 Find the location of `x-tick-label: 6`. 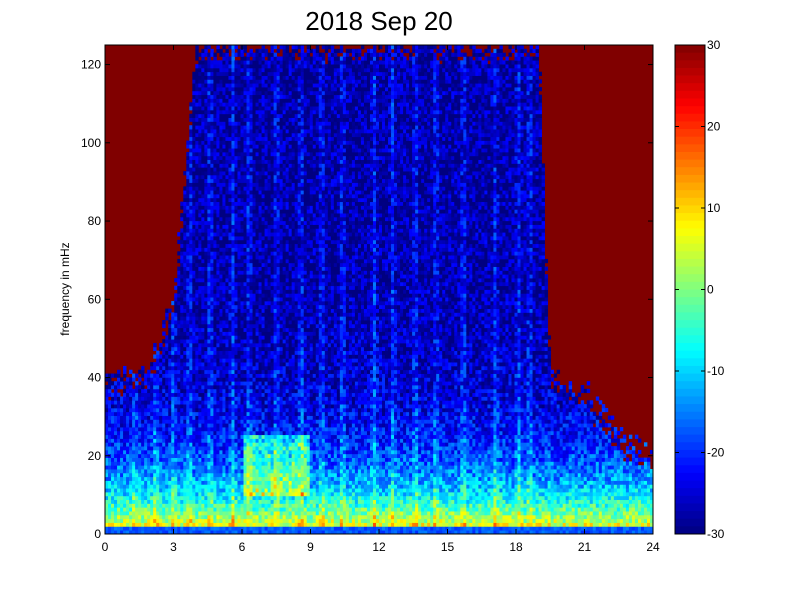

x-tick-label: 6 is located at coordinates (242, 547).